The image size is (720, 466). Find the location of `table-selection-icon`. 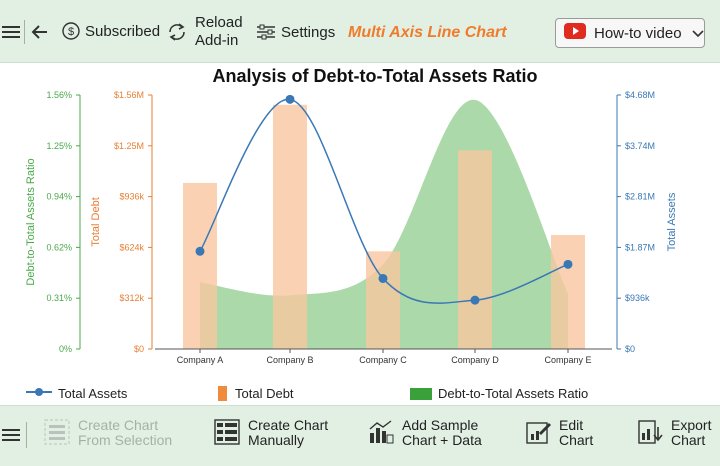

table-selection-icon is located at coordinates (57, 433).